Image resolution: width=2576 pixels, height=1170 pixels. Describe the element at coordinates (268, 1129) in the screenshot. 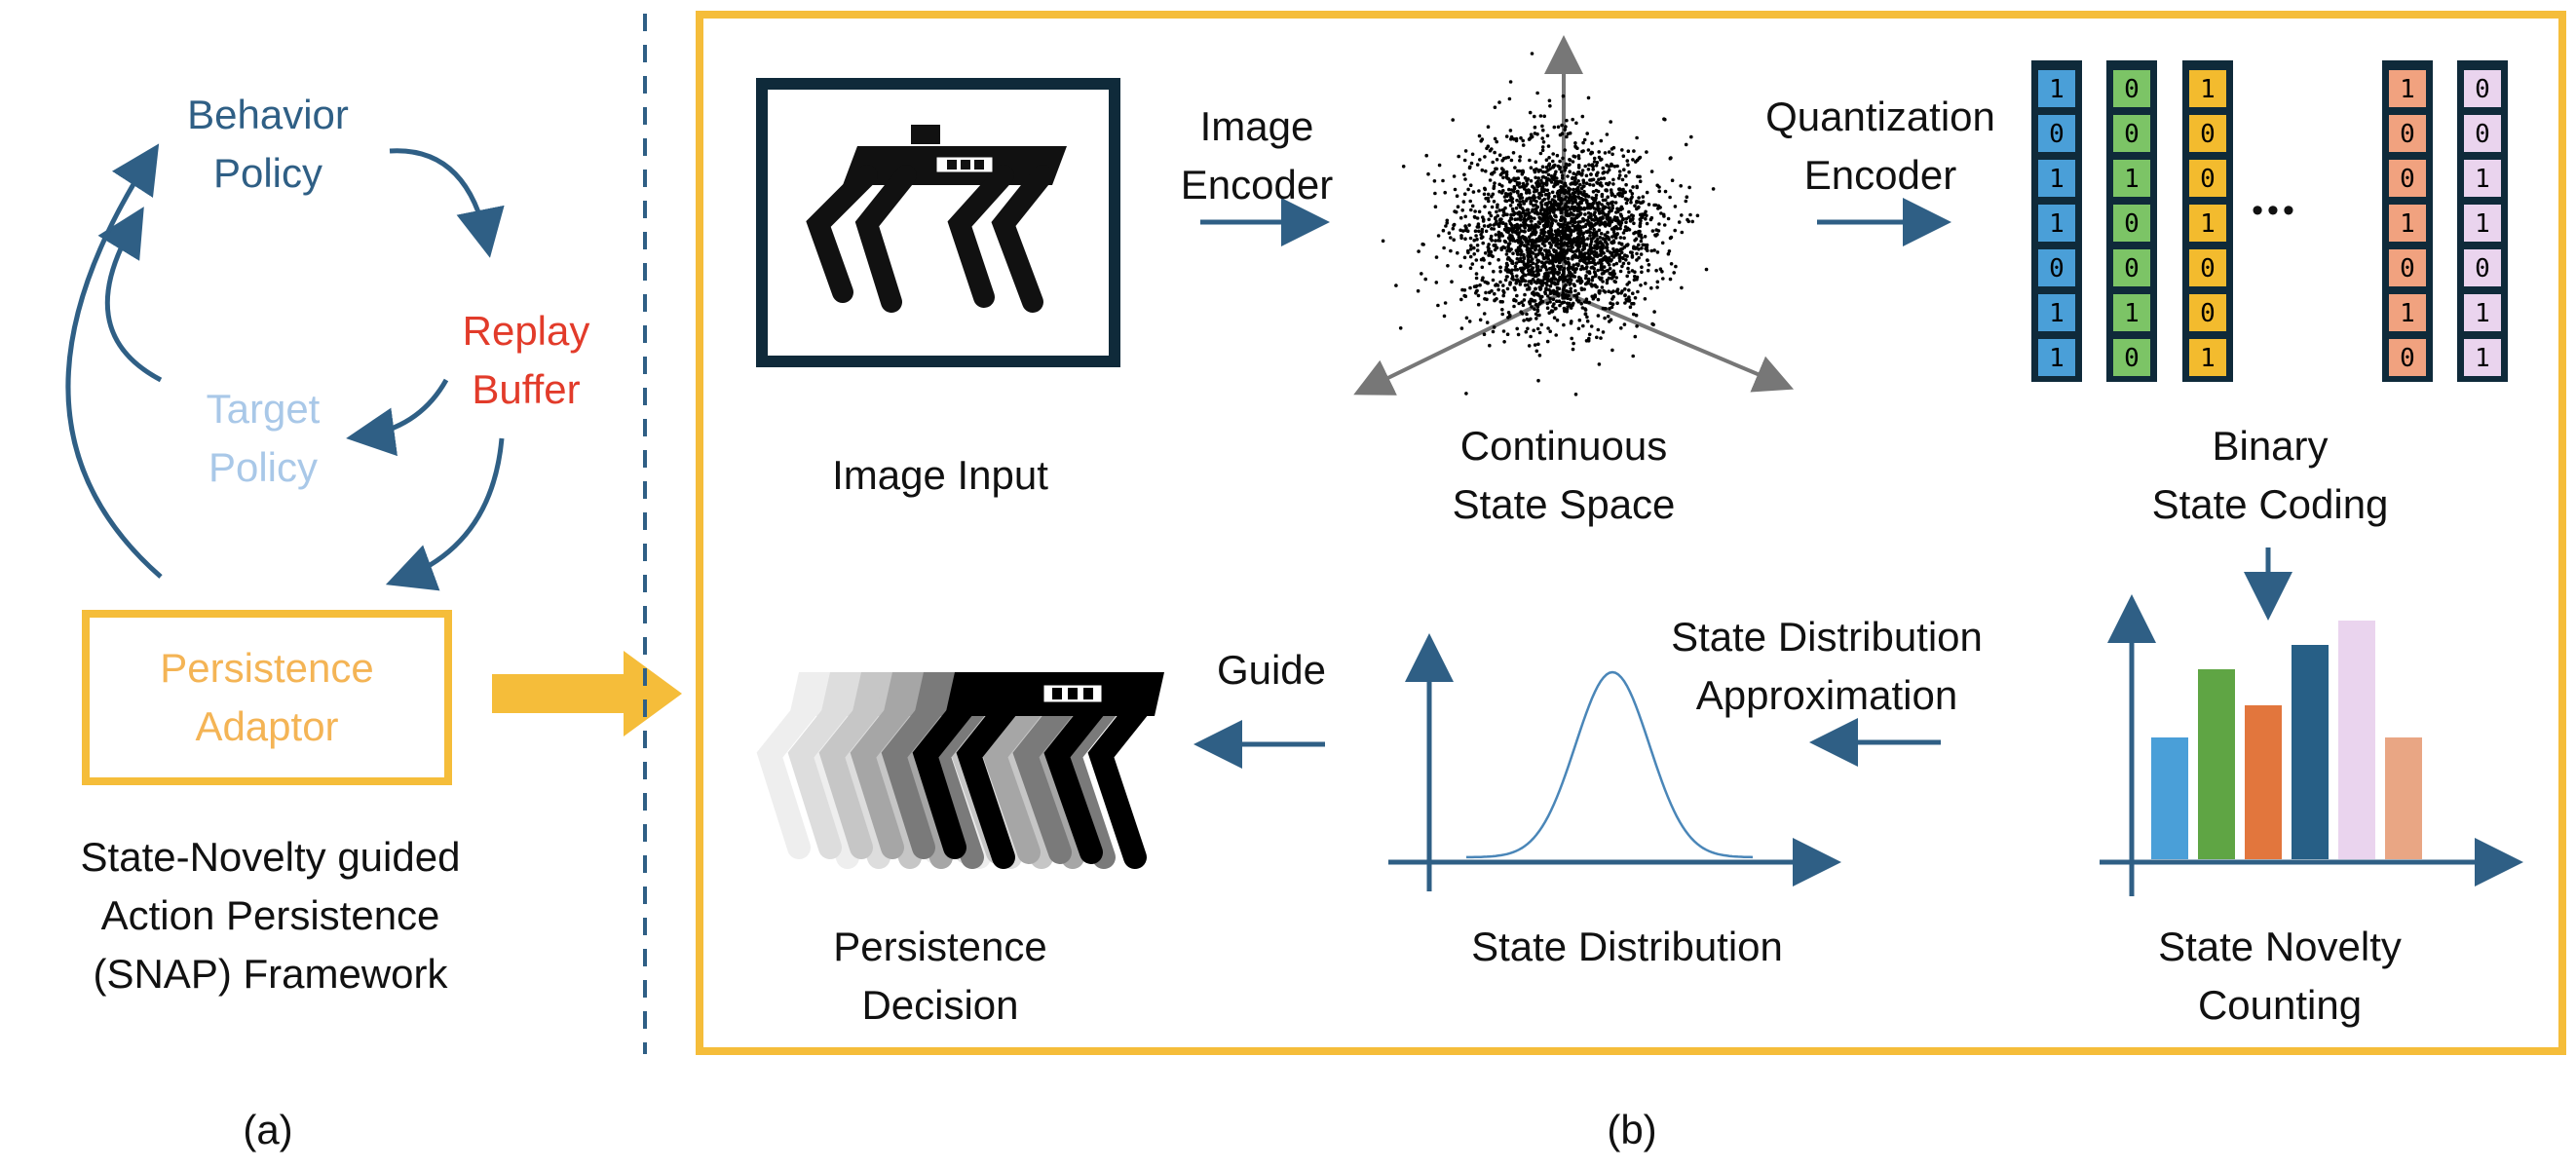

I see `panel-a-label: (a)` at that location.